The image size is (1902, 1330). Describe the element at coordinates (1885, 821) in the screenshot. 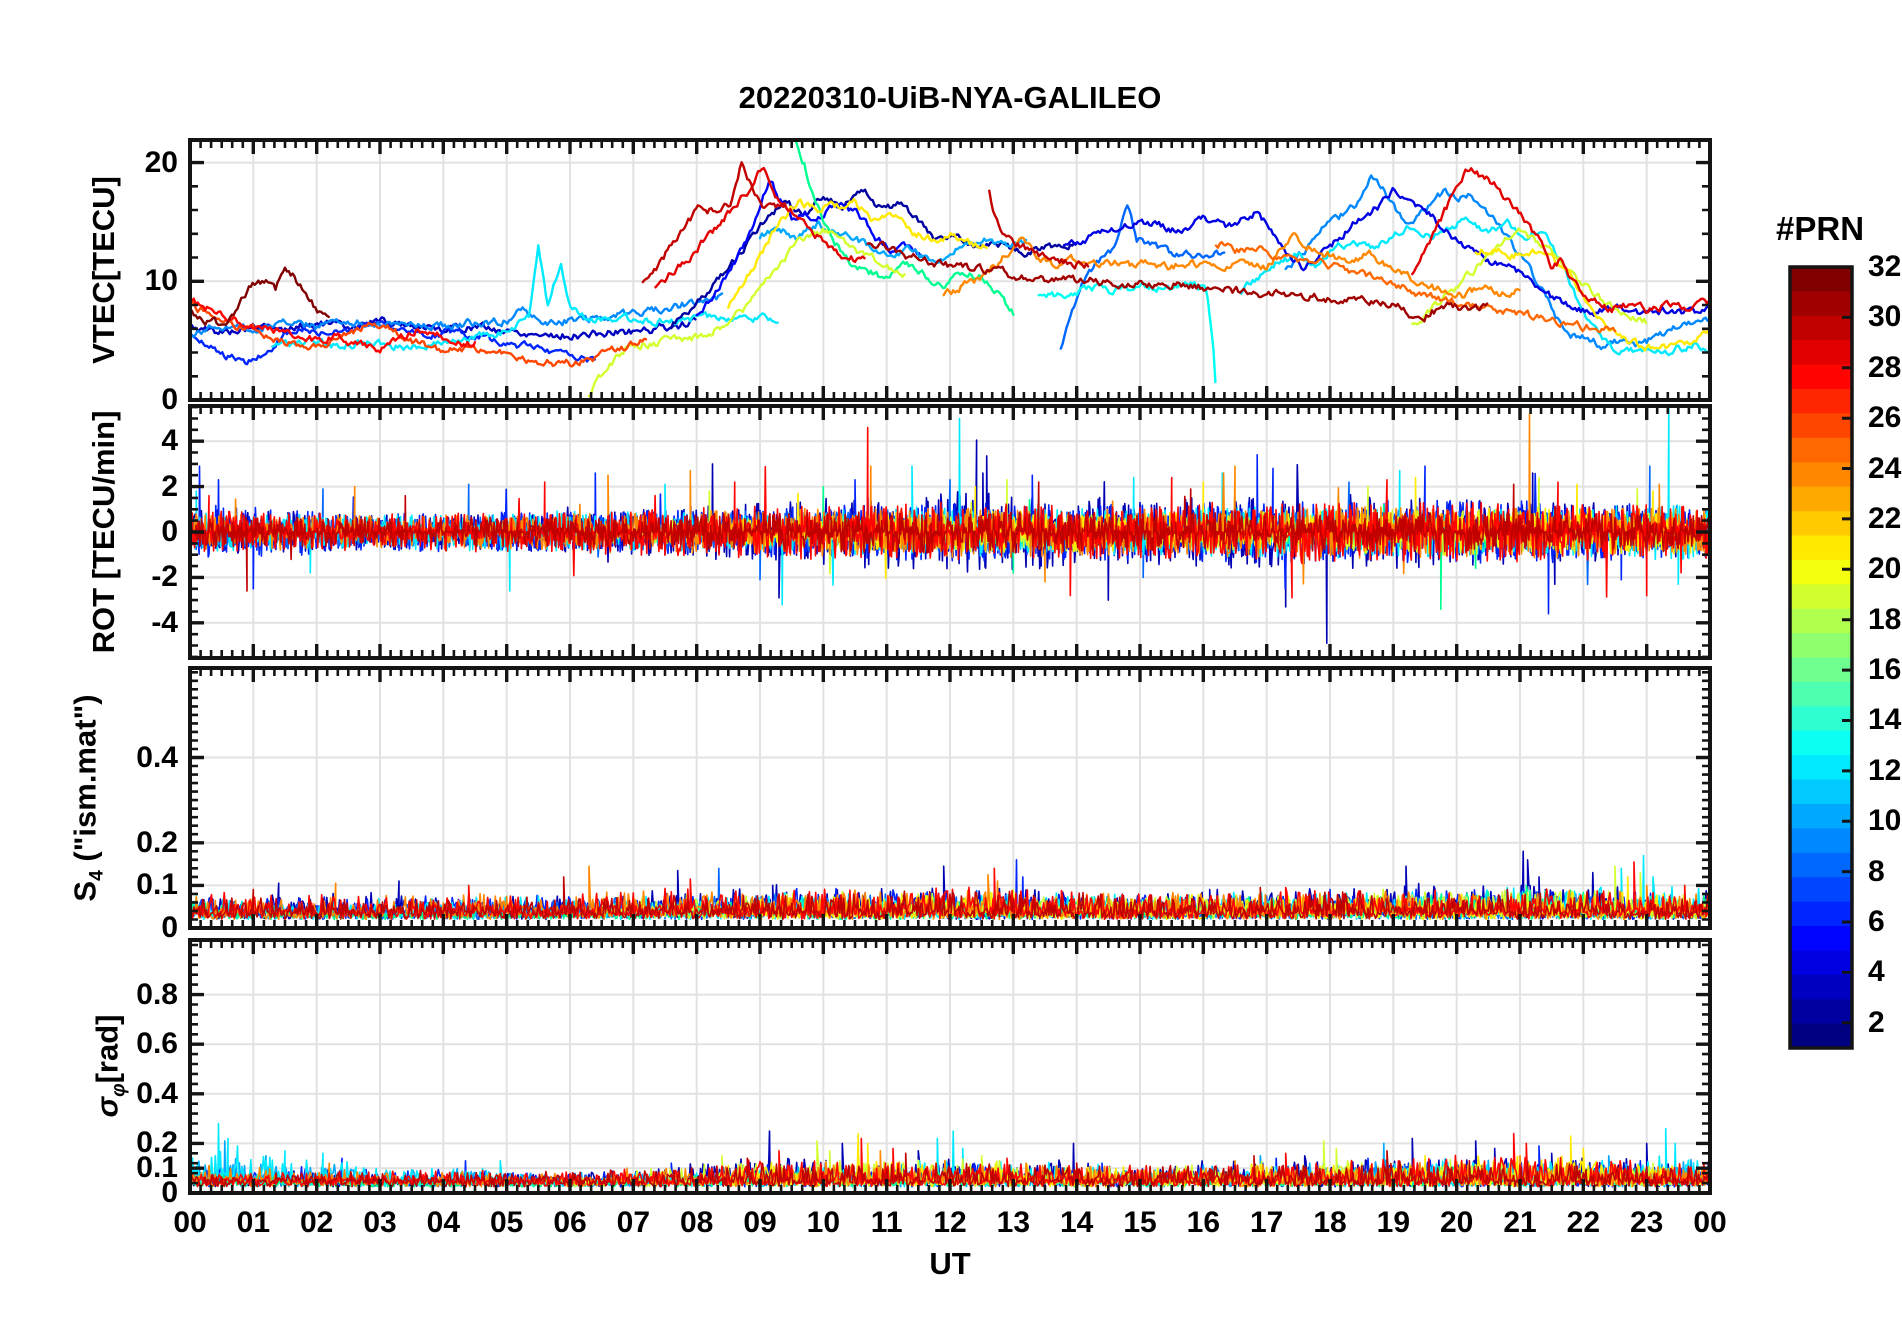

I see `colorbar-tick-label: 10` at that location.